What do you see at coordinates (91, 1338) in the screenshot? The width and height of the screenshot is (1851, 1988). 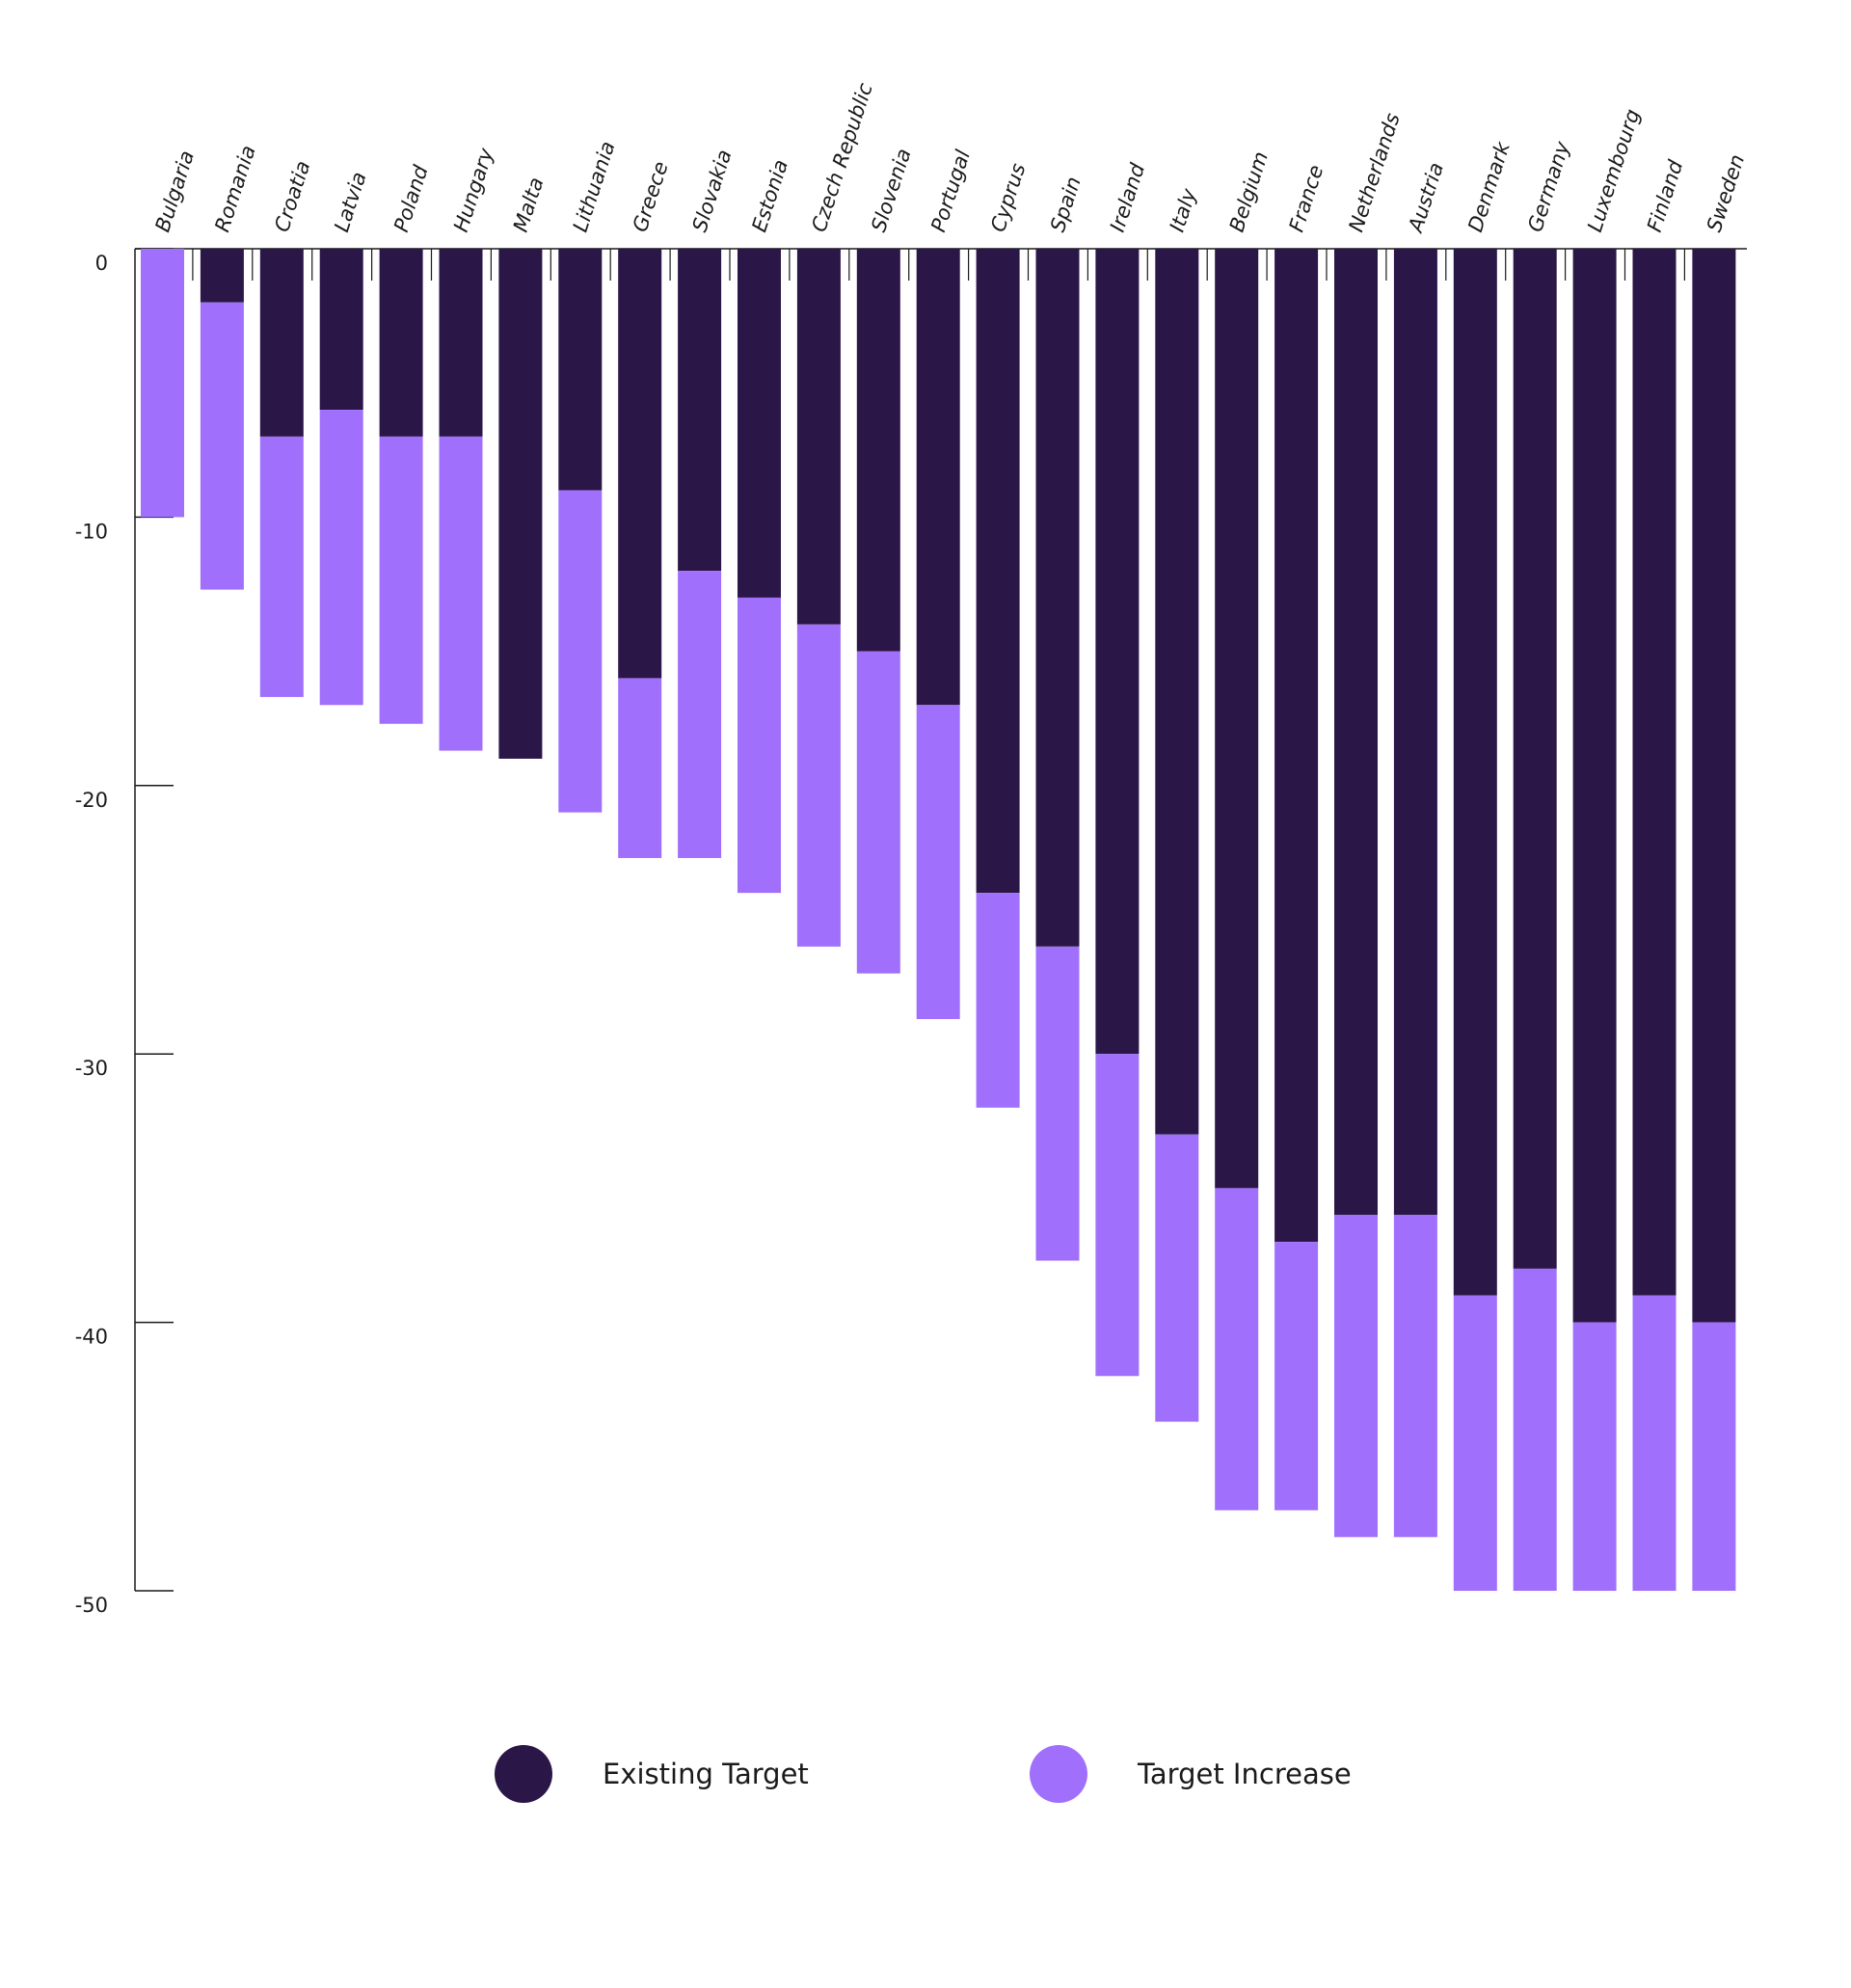 I see `y-tick-label: -40` at bounding box center [91, 1338].